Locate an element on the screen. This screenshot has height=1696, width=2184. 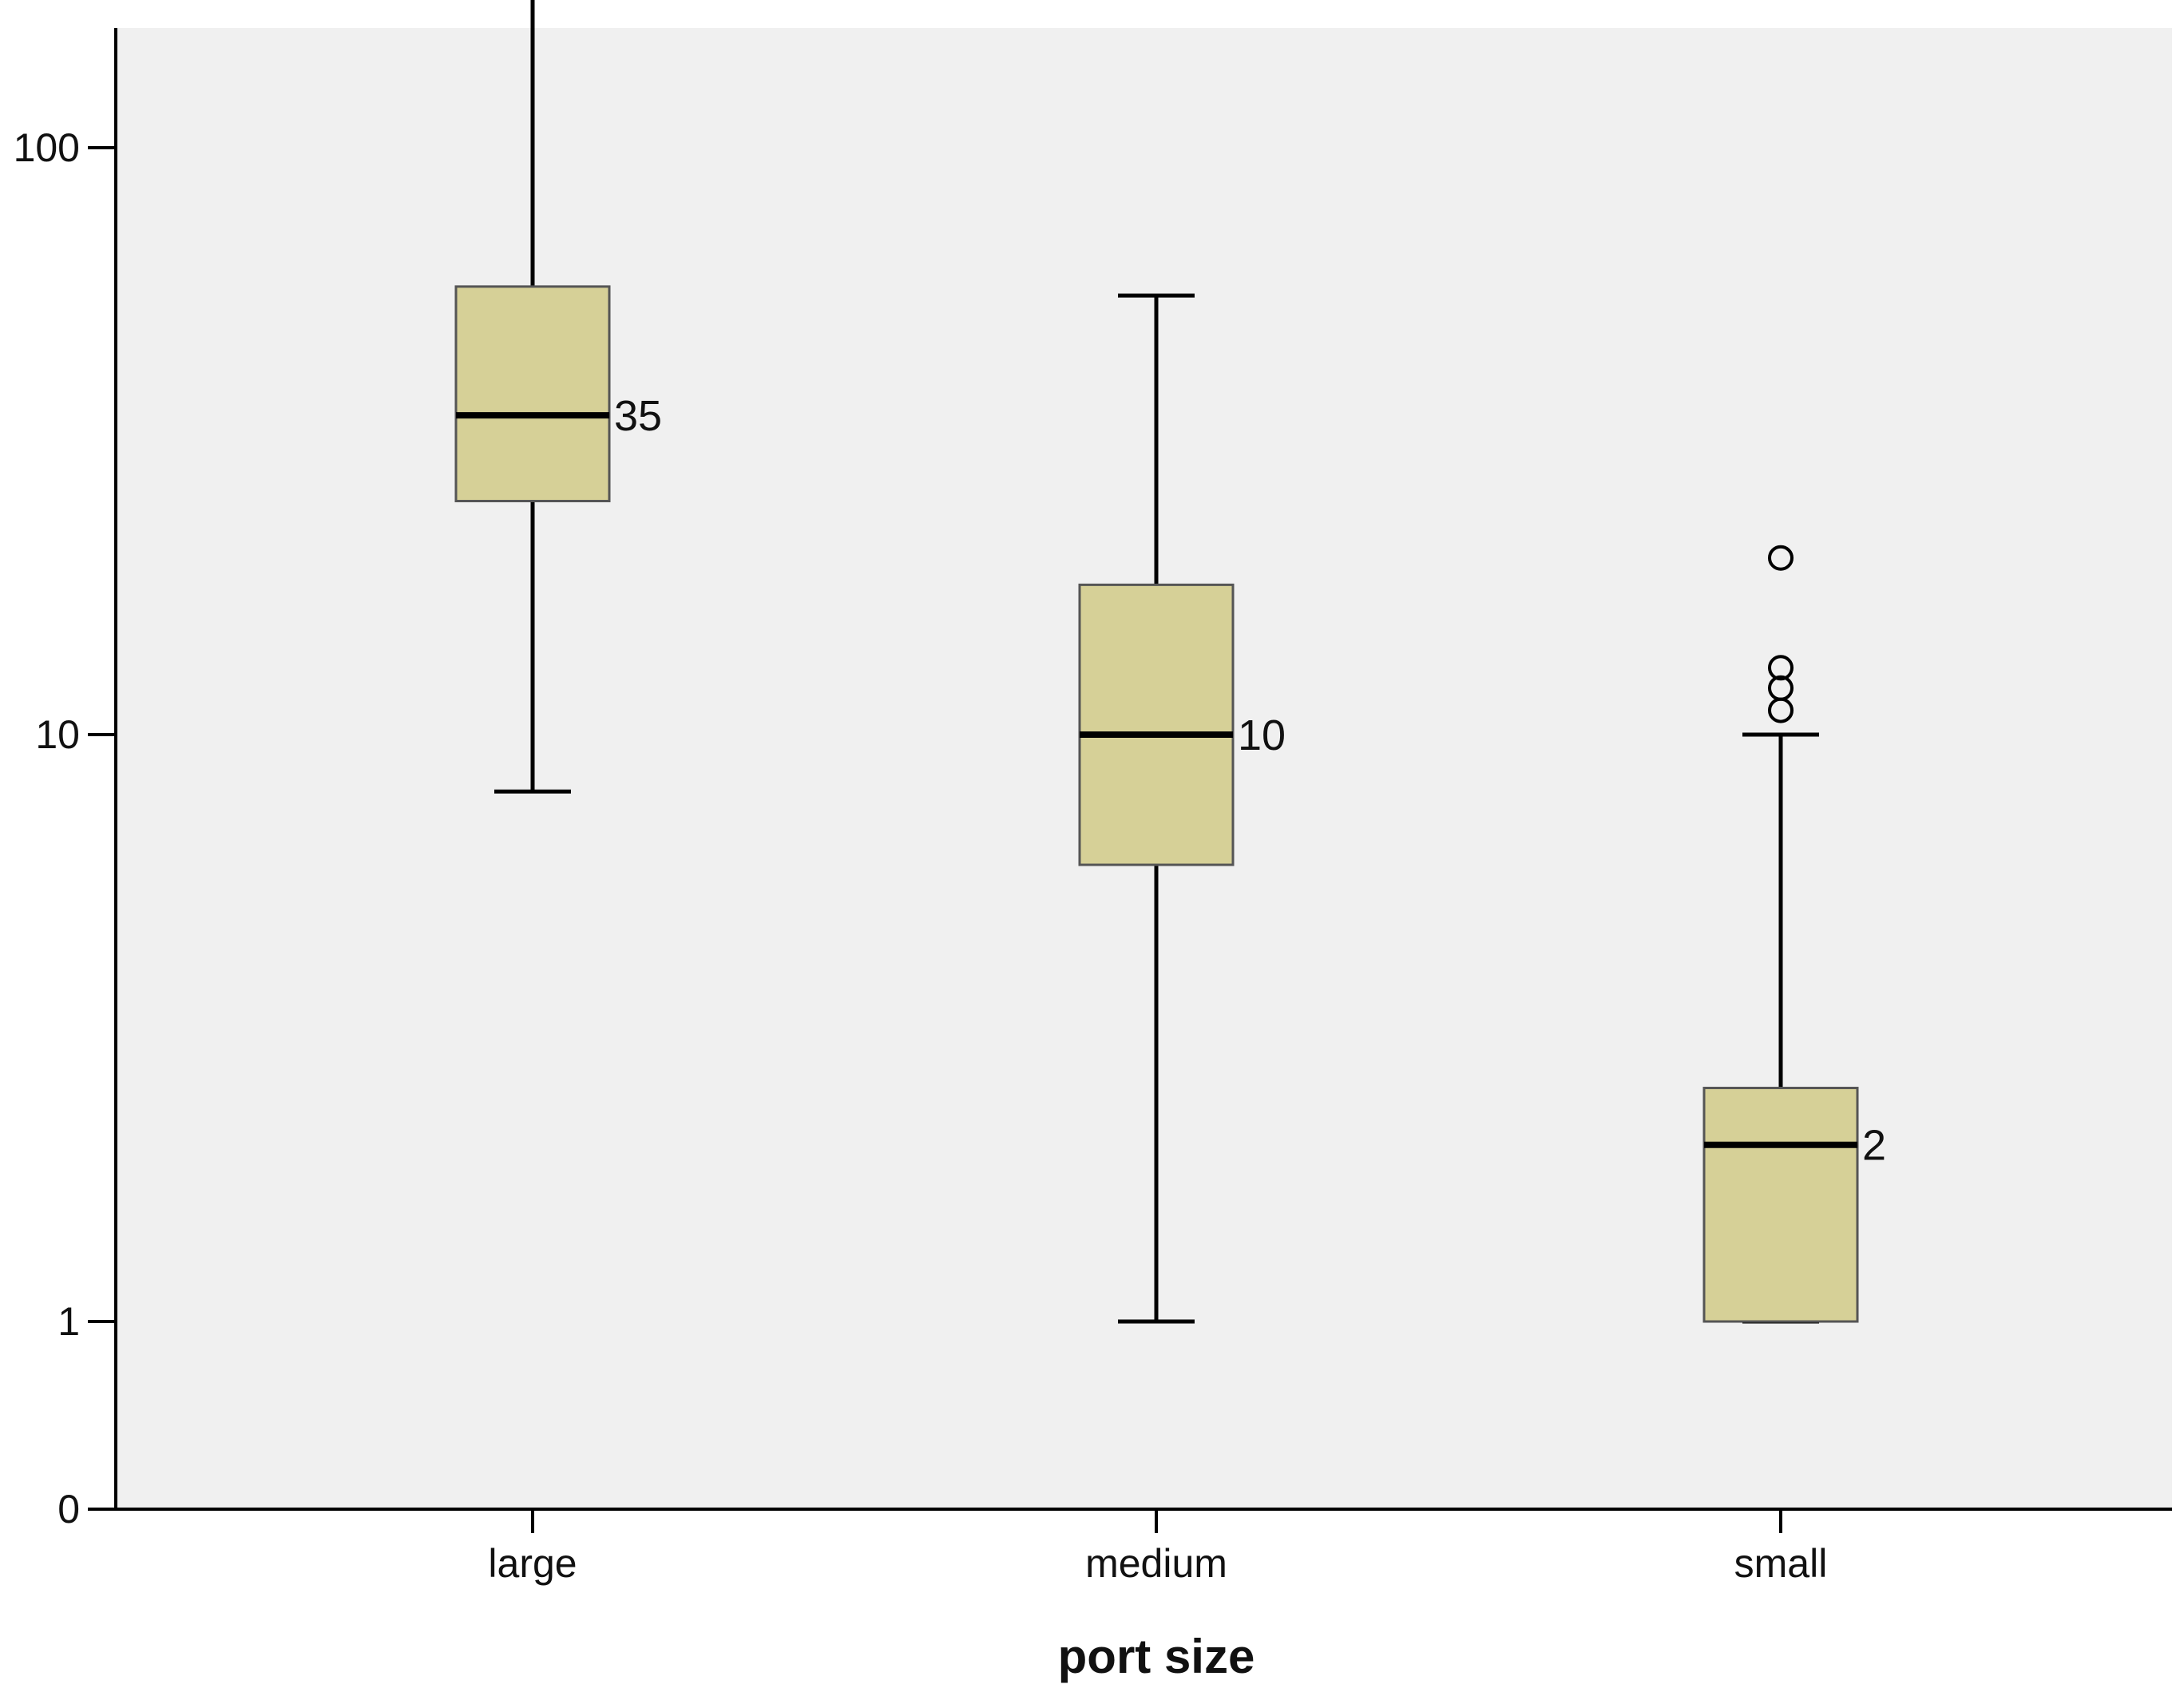
y-tick-label-10: 10 is located at coordinates (57, 734).